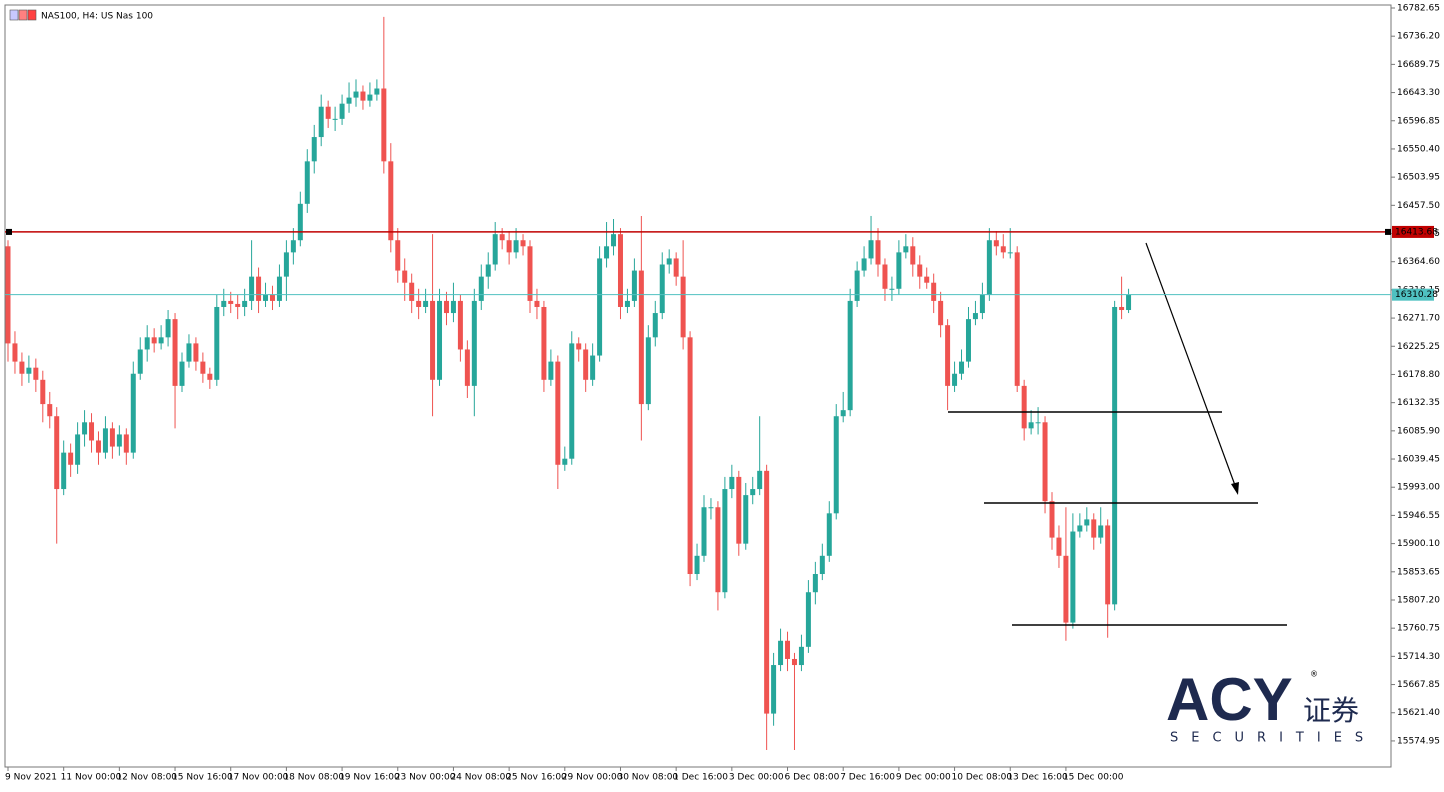 This screenshot has height=792, width=1444. I want to click on logo-tagline: SECURITIES, so click(1273, 738).